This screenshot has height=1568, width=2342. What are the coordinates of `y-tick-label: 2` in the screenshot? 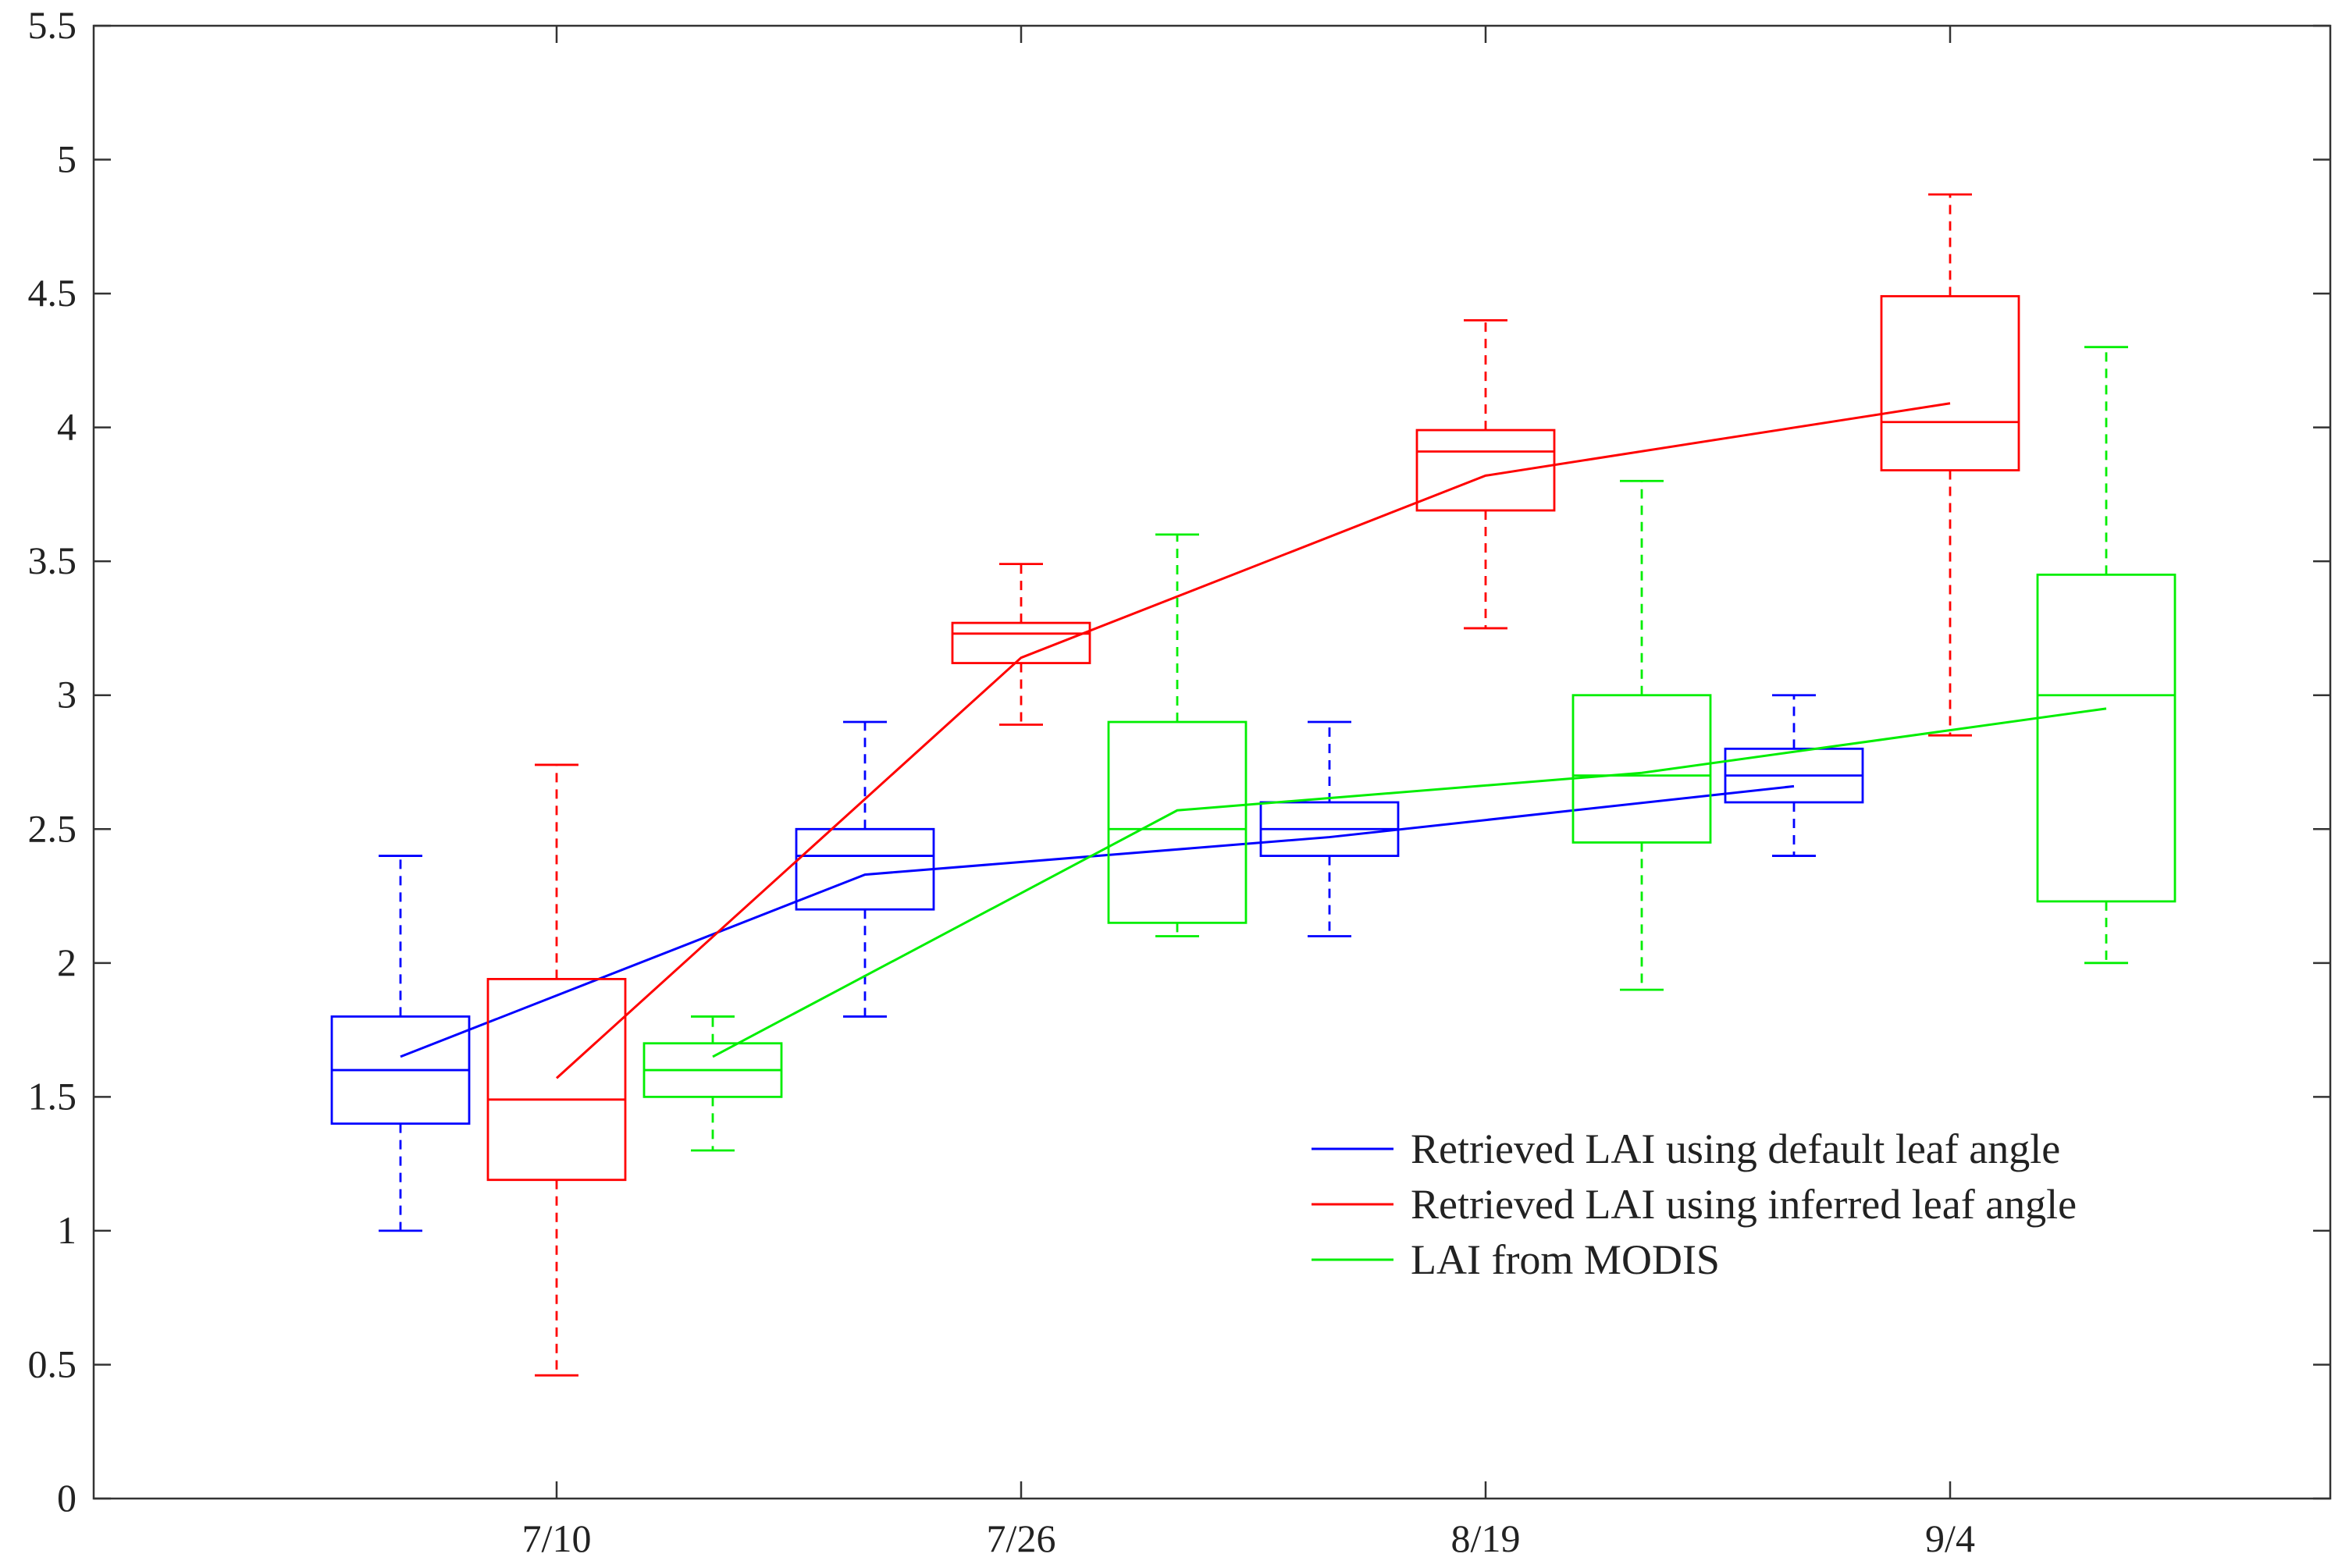 It's located at (67, 962).